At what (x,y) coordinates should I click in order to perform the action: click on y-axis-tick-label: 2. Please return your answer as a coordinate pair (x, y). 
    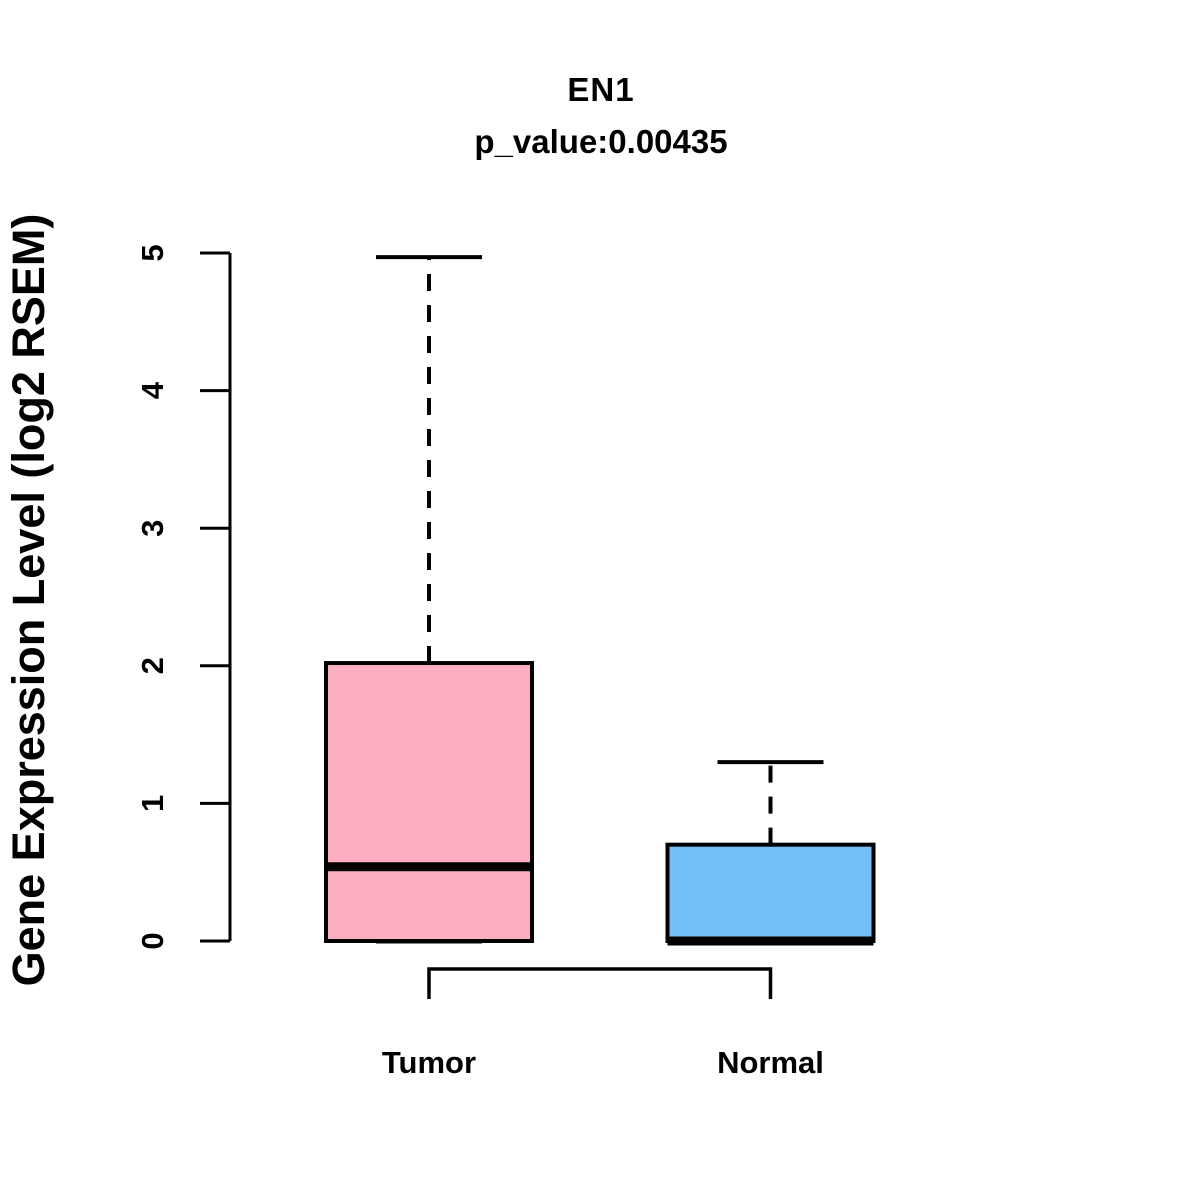
    Looking at the image, I should click on (152, 665).